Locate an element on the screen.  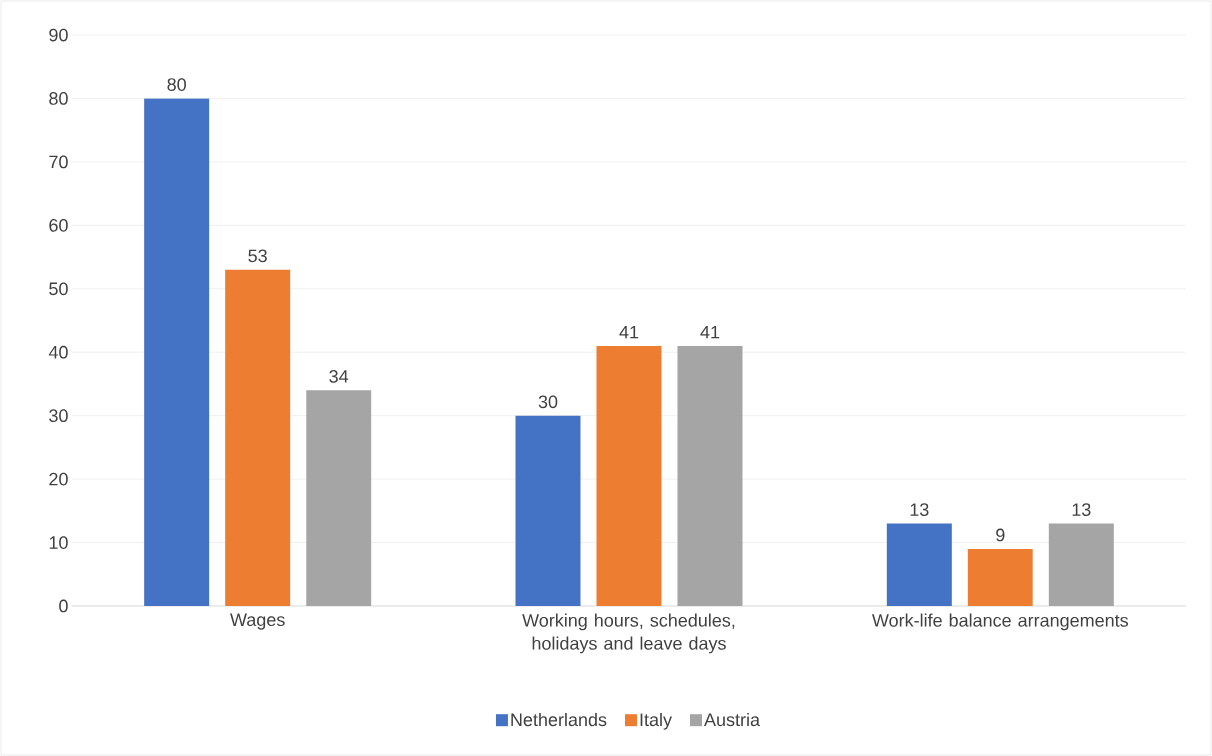
y-tick-label: 90 is located at coordinates (58, 35).